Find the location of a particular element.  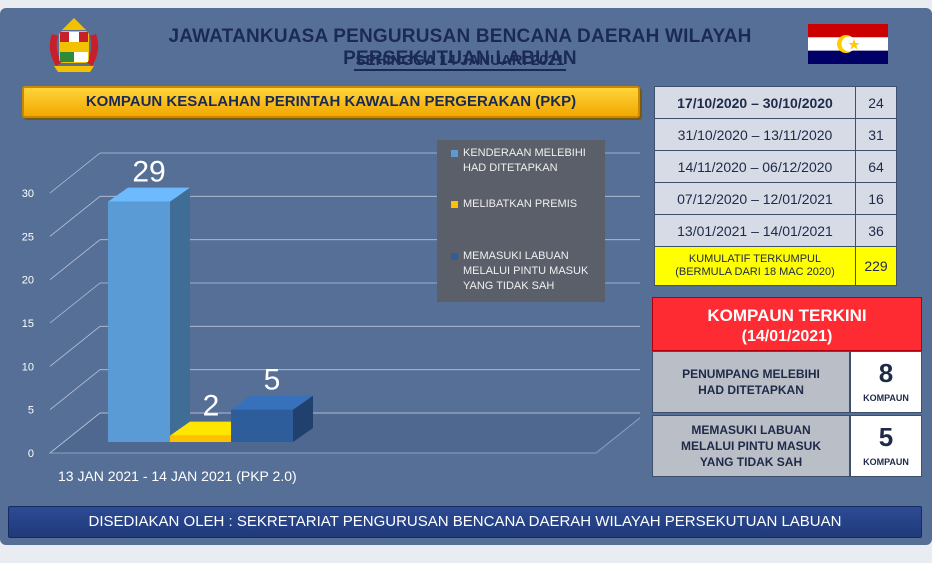

legend-text: MELIBATKAN PREMIS is located at coordinates (520, 204).